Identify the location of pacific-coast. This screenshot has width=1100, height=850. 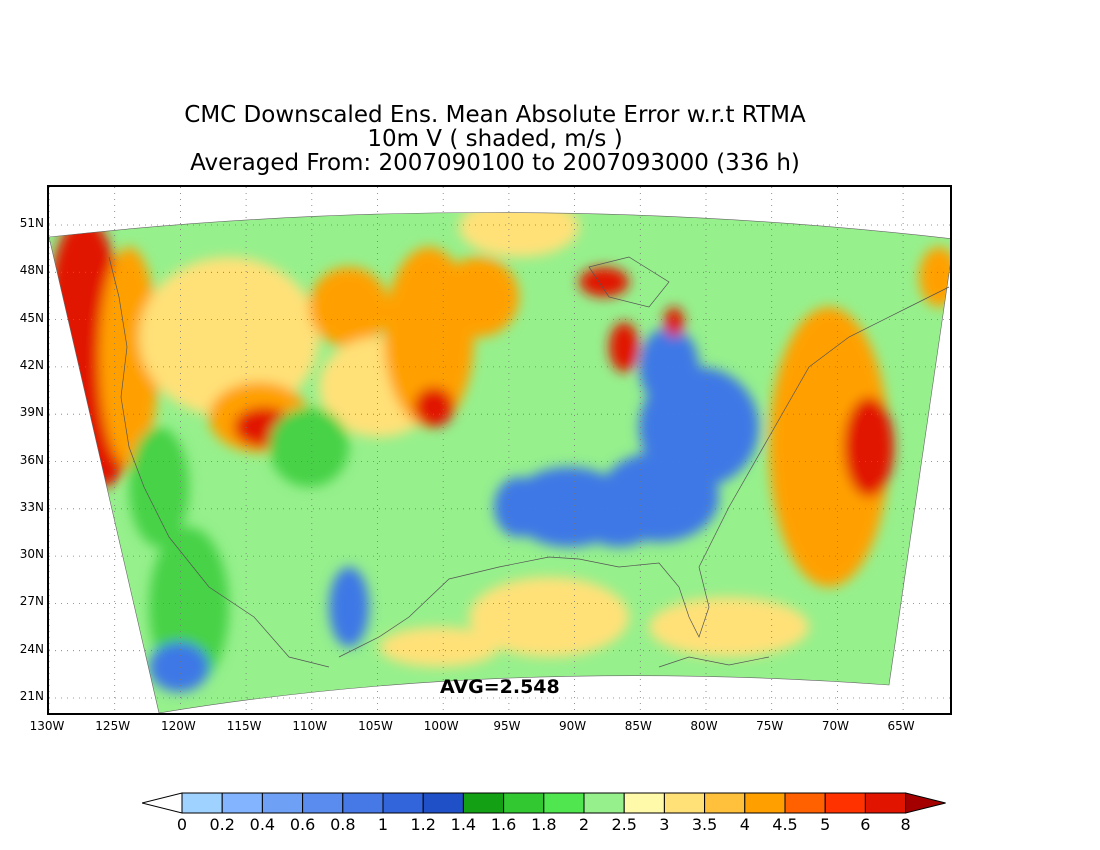
(219, 462).